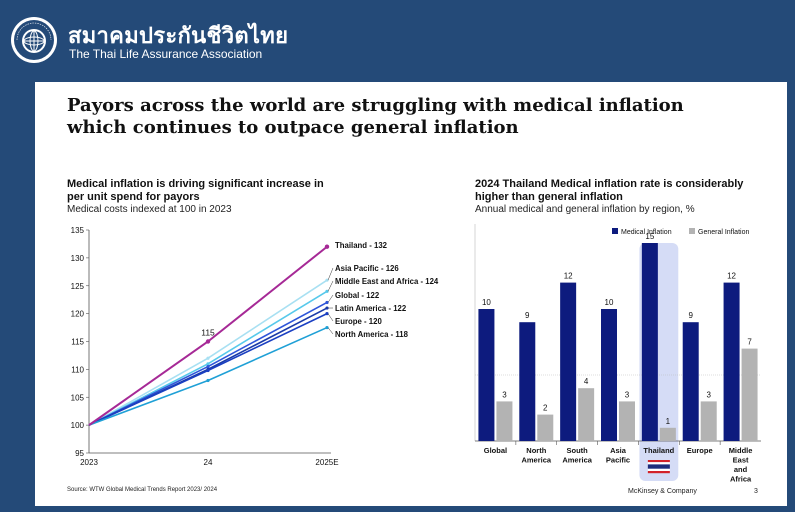  What do you see at coordinates (649, 236) in the screenshot?
I see `bar-medical-value-label: 15` at bounding box center [649, 236].